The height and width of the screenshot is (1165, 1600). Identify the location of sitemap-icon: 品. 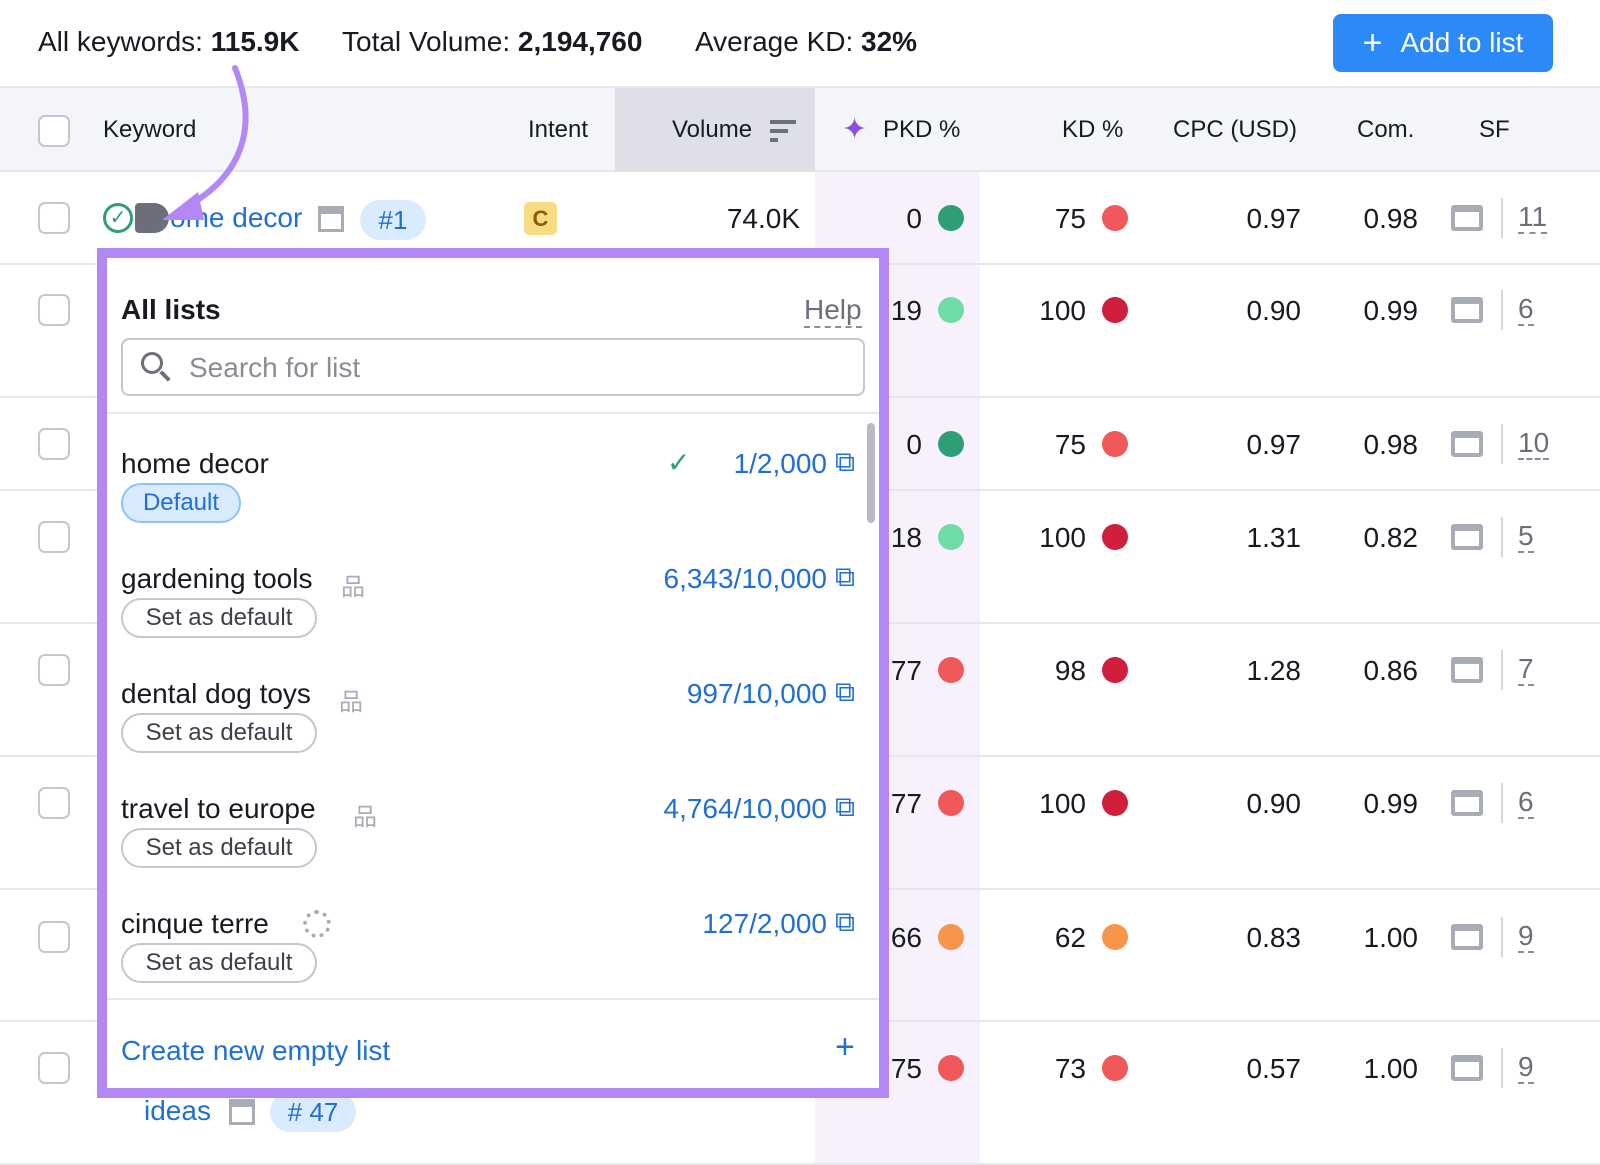
(365, 817).